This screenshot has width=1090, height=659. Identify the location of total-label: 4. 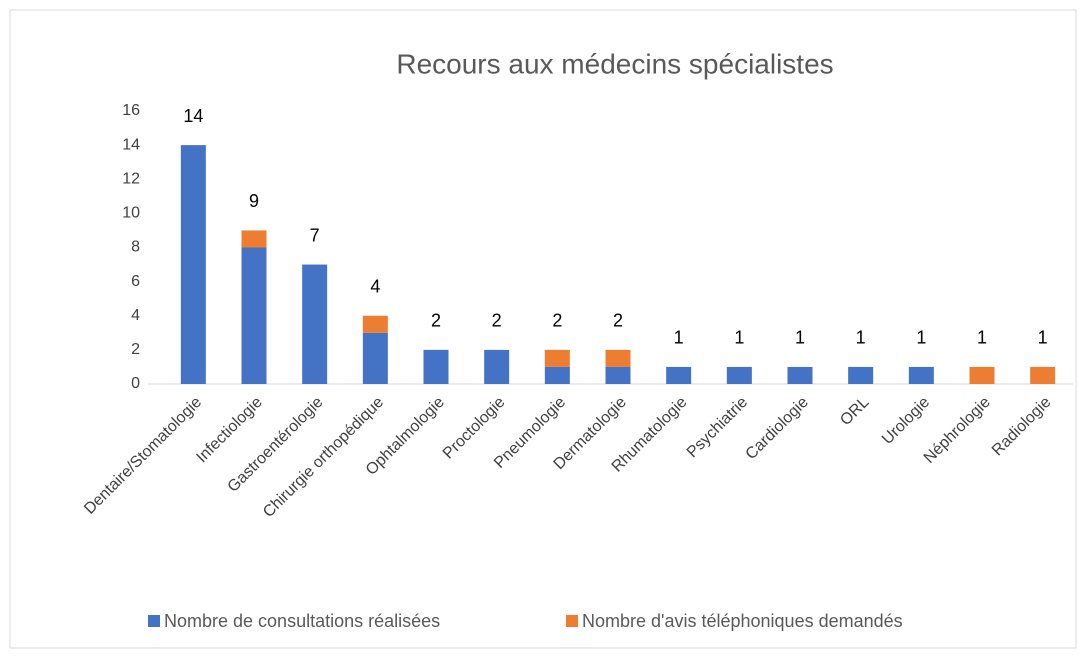
(375, 287).